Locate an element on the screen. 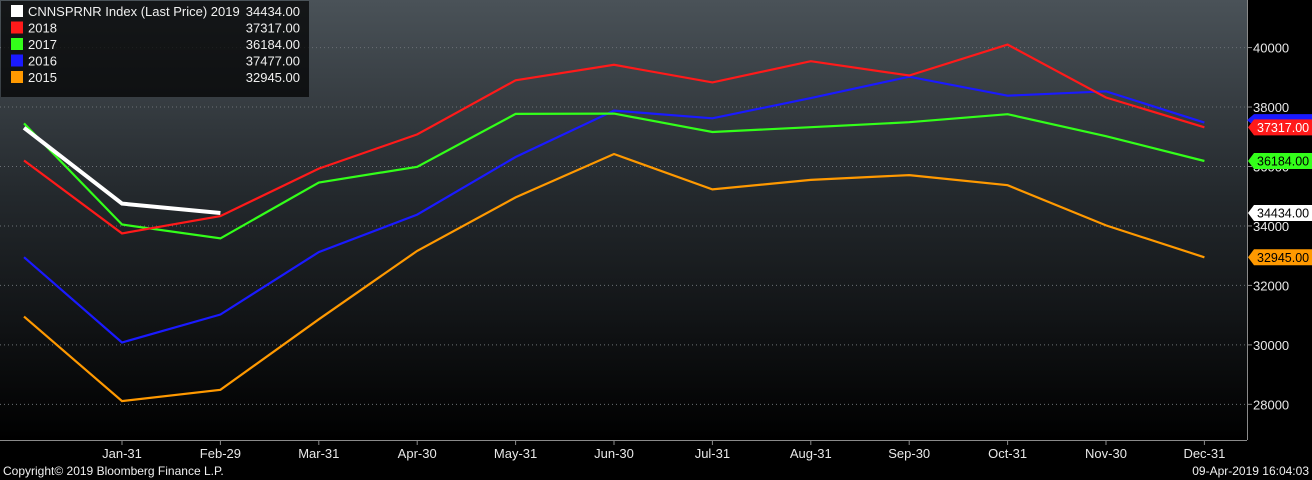 Image resolution: width=1312 pixels, height=480 pixels. legend-label: 2015 is located at coordinates (42, 77).